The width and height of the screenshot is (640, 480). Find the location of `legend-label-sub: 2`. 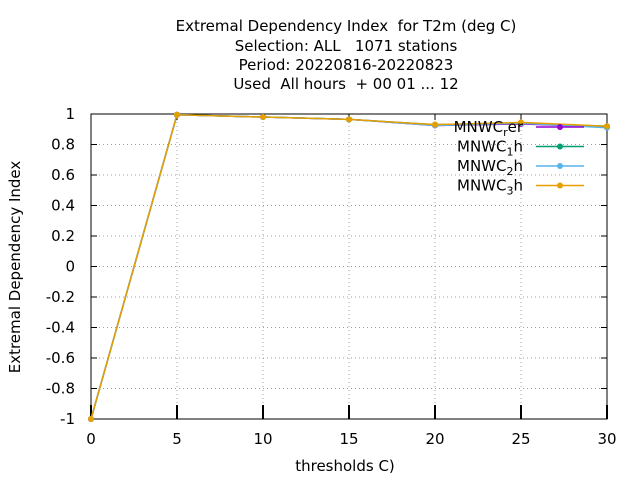

legend-label-sub: 2 is located at coordinates (509, 171).